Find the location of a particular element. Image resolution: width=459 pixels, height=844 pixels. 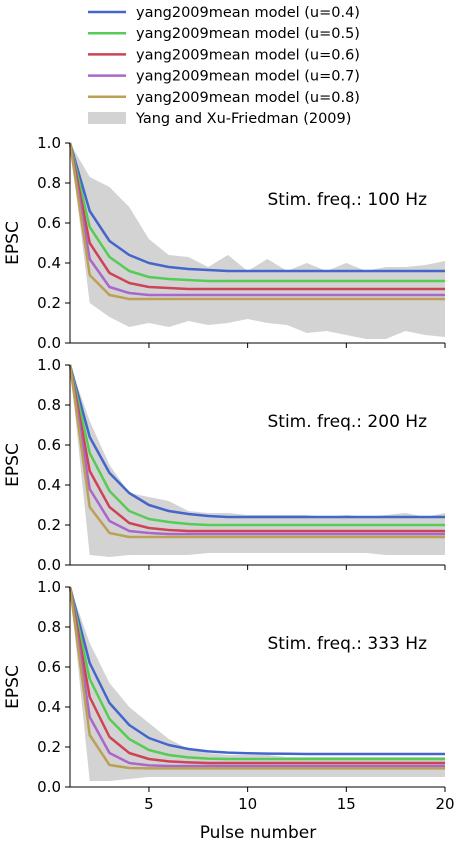

stim-frequency-annotation: Stim. freq.: 333 Hz is located at coordinates (348, 644).